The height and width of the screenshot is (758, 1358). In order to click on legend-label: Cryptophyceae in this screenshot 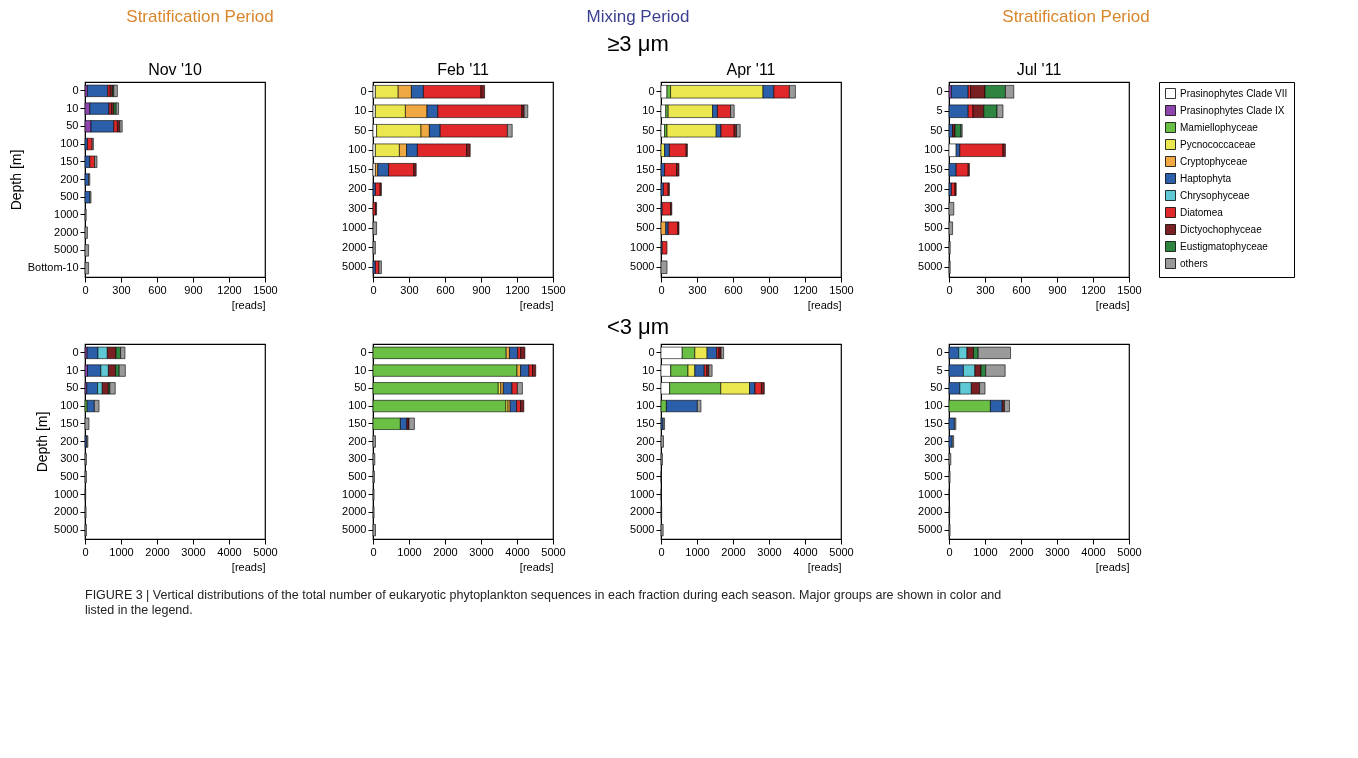, I will do `click(1214, 161)`.